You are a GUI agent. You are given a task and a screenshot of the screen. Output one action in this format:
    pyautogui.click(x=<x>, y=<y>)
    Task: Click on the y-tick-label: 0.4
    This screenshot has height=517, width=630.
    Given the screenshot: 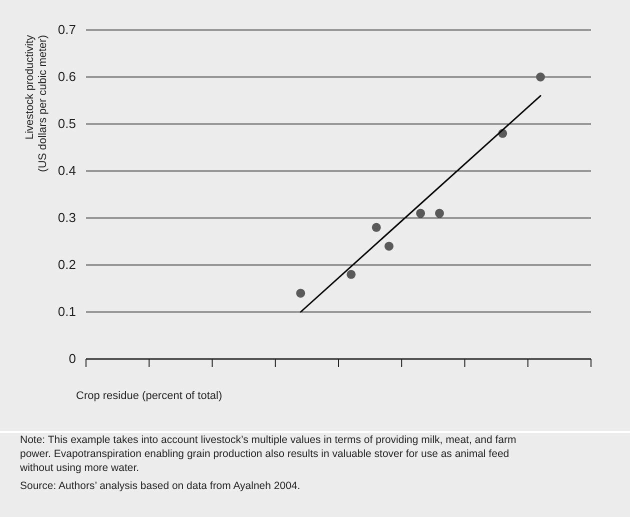 What is the action you would take?
    pyautogui.click(x=67, y=170)
    